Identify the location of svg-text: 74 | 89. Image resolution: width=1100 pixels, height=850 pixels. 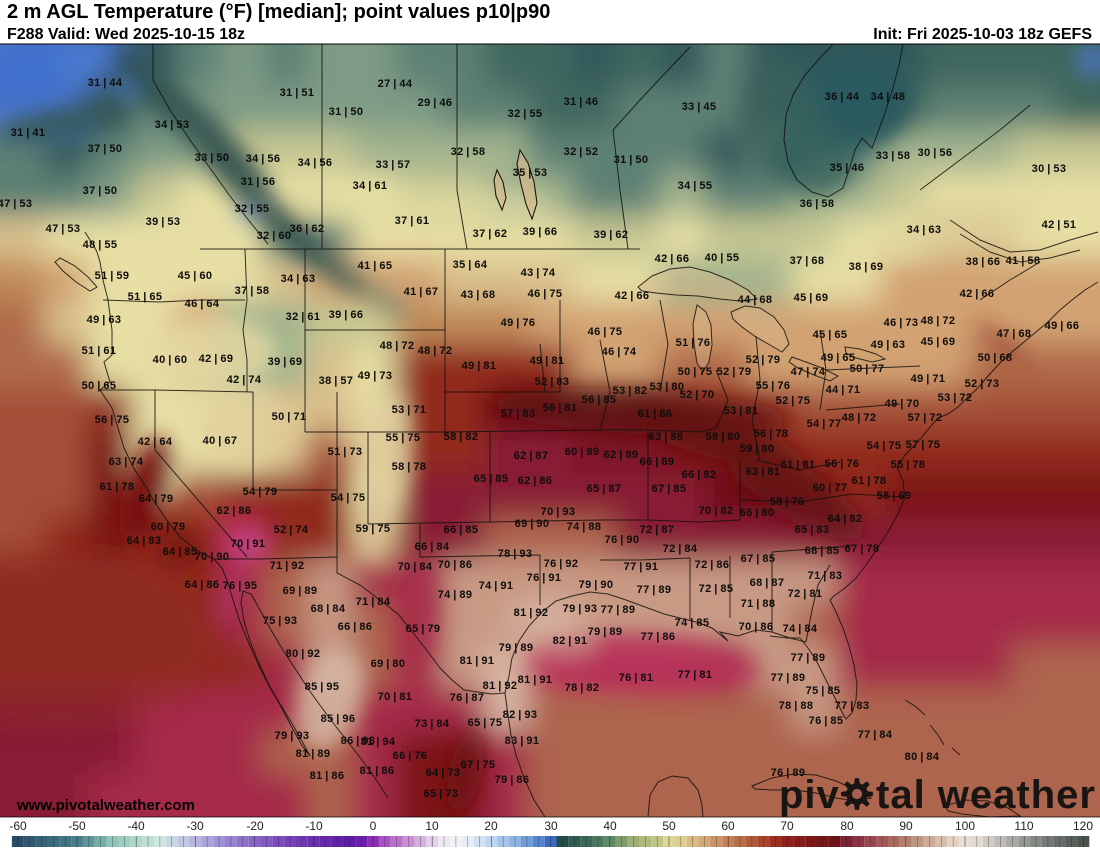
(455, 595).